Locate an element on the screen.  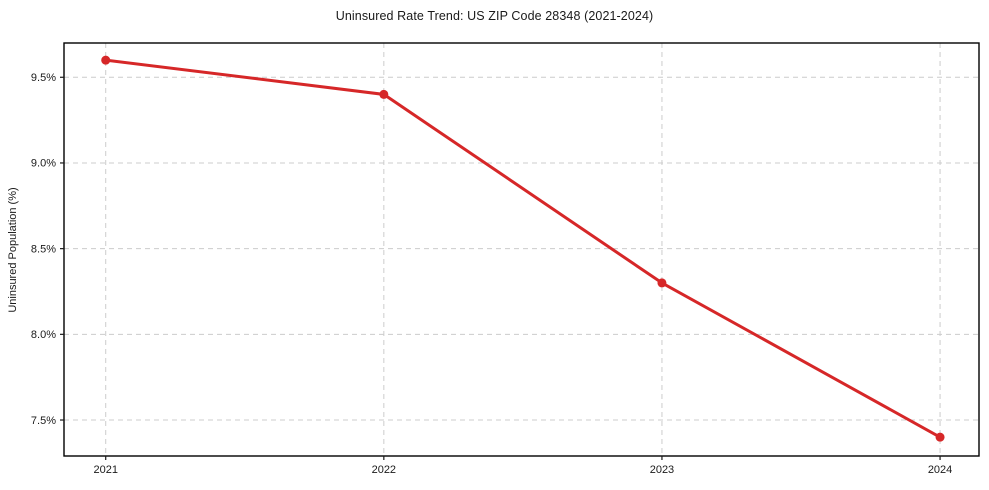
data-point-2023 is located at coordinates (662, 283).